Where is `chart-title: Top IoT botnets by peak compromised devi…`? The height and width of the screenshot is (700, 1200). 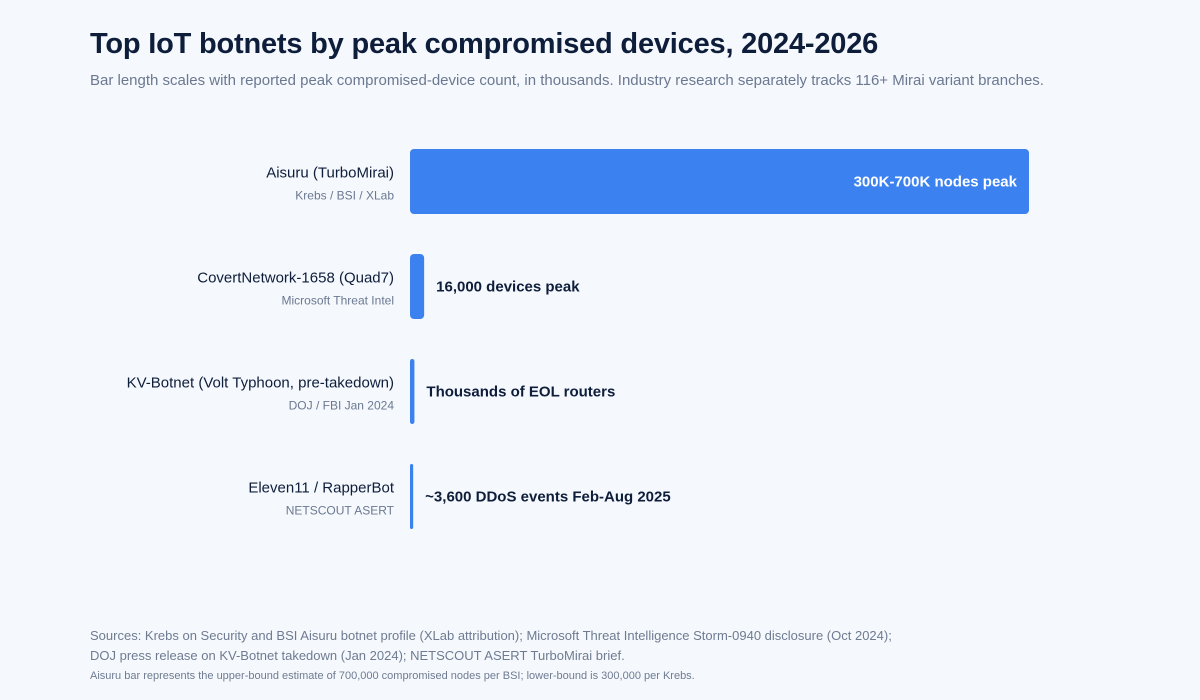 chart-title: Top IoT botnets by peak compromised devi… is located at coordinates (484, 44).